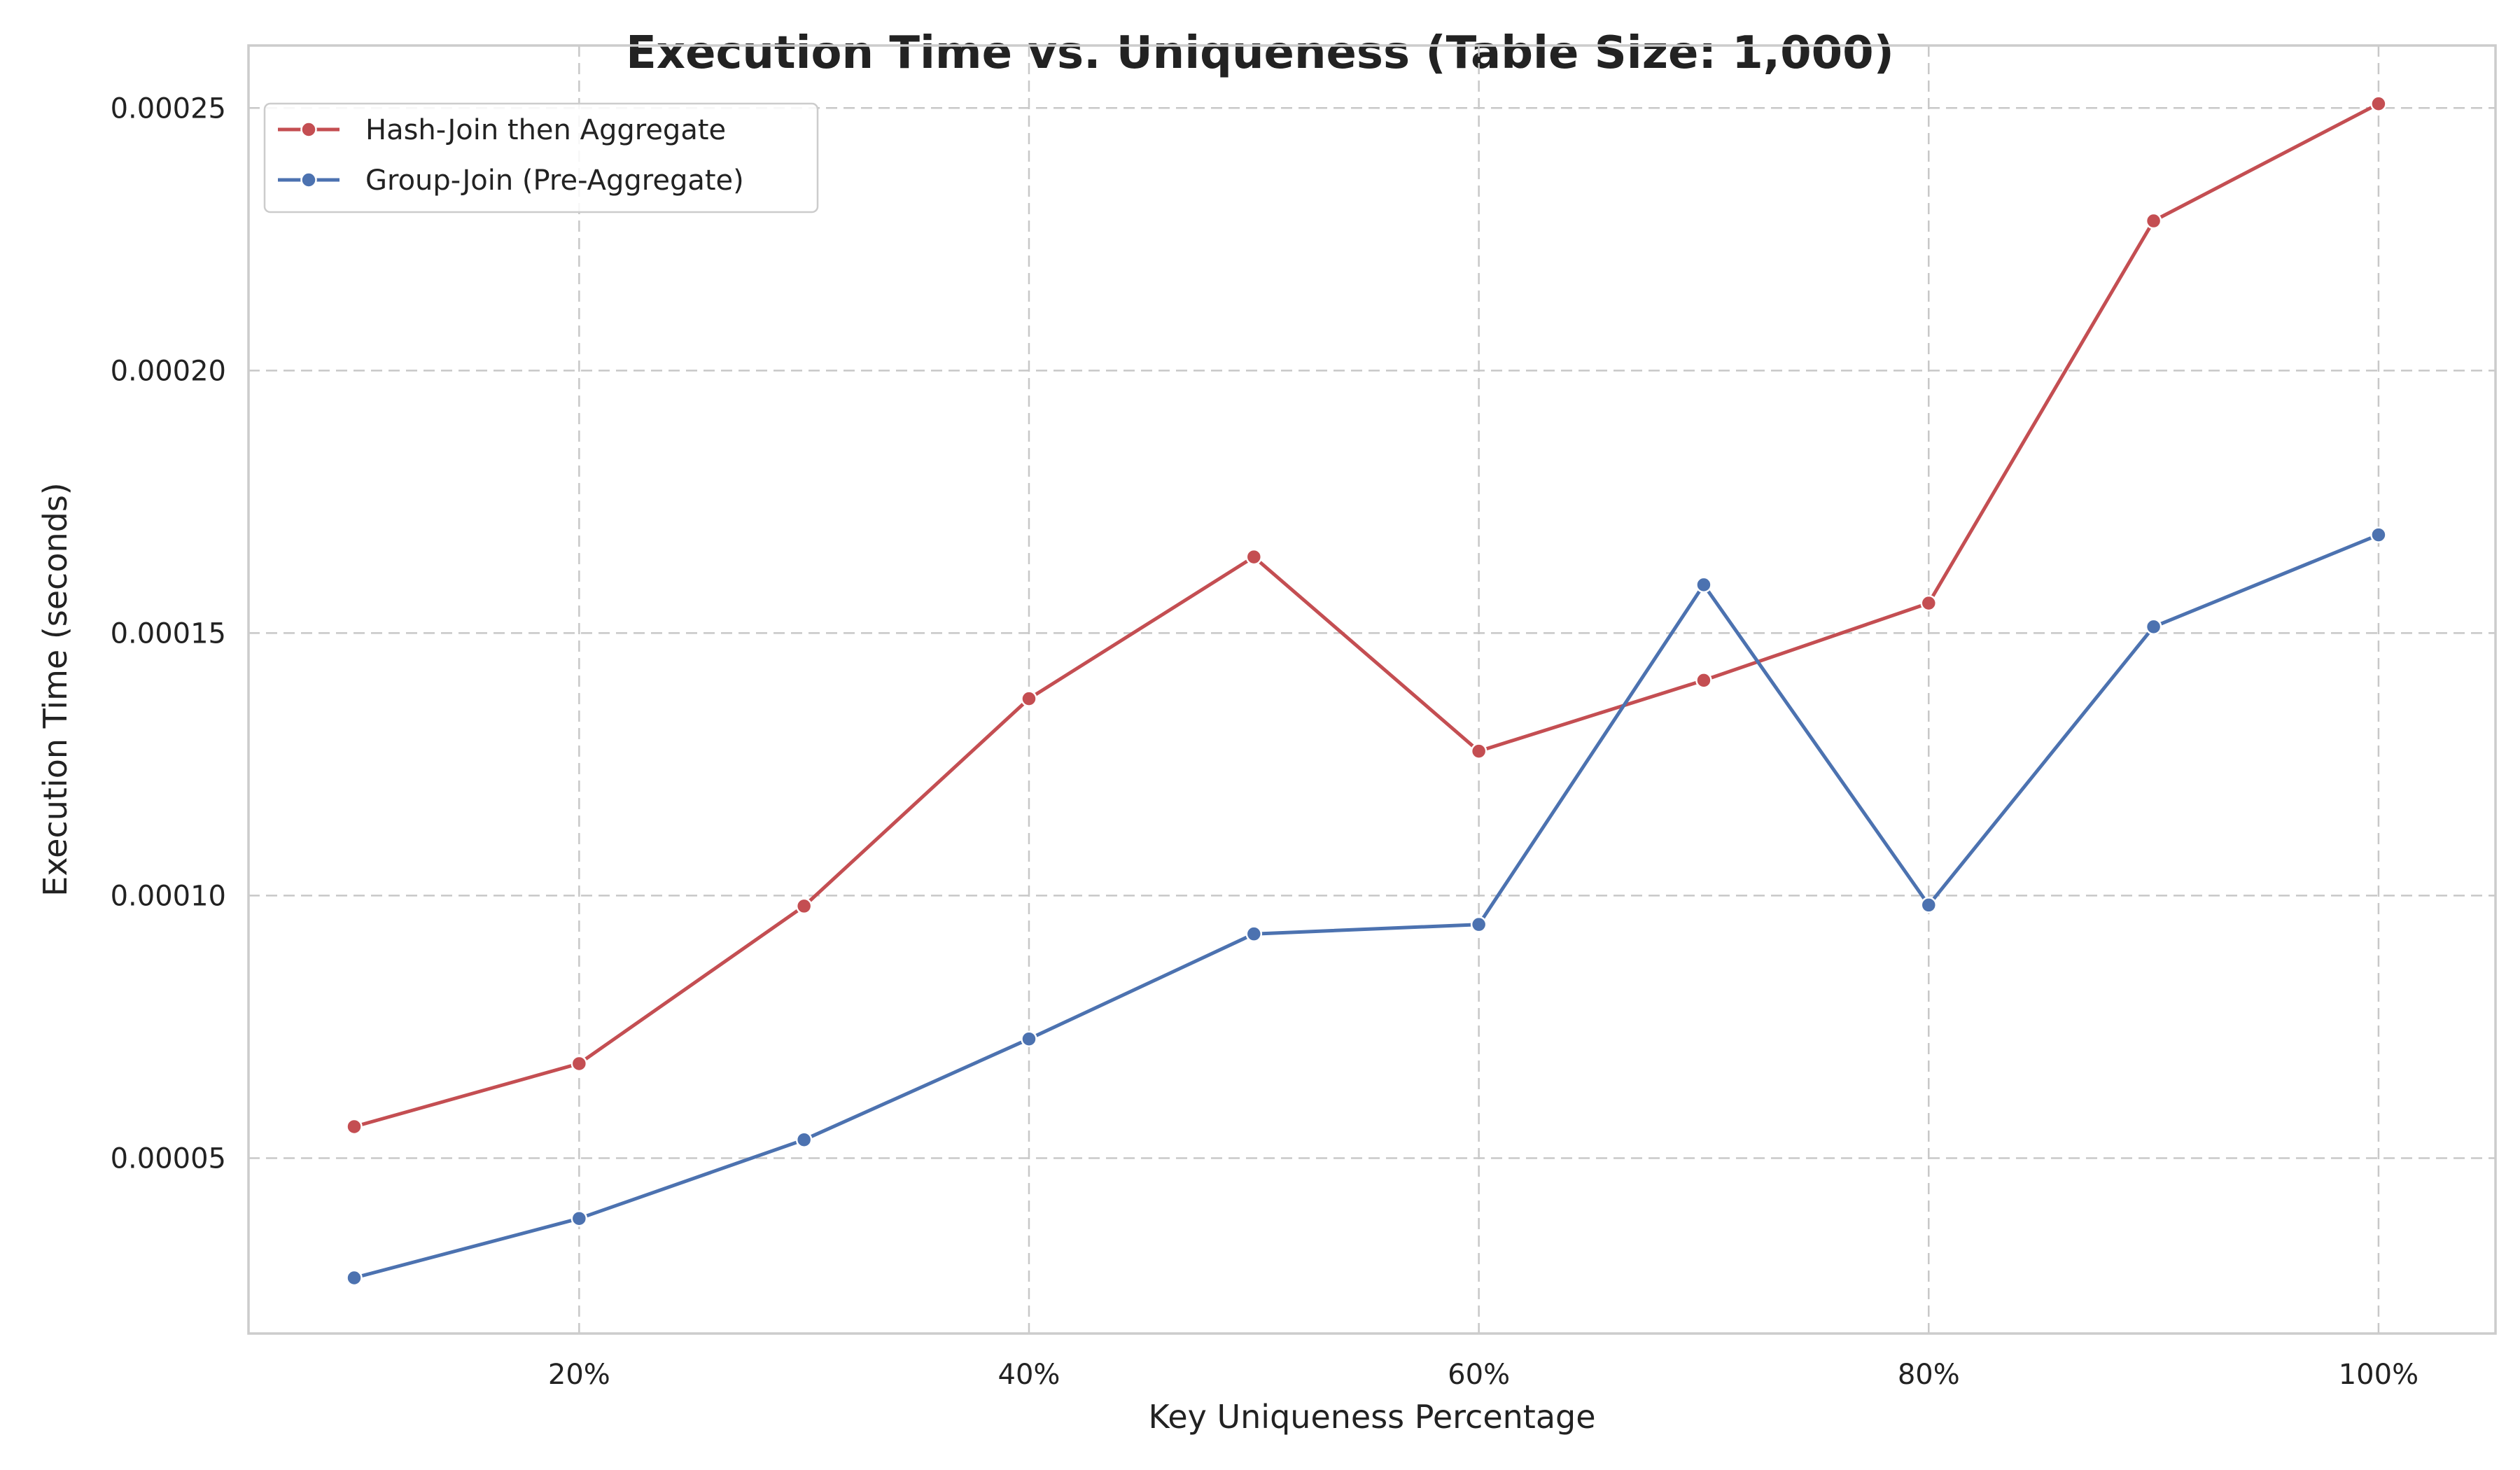  Describe the element at coordinates (545, 130) in the screenshot. I see `legend-label: Hash-Join then Aggregate` at that location.